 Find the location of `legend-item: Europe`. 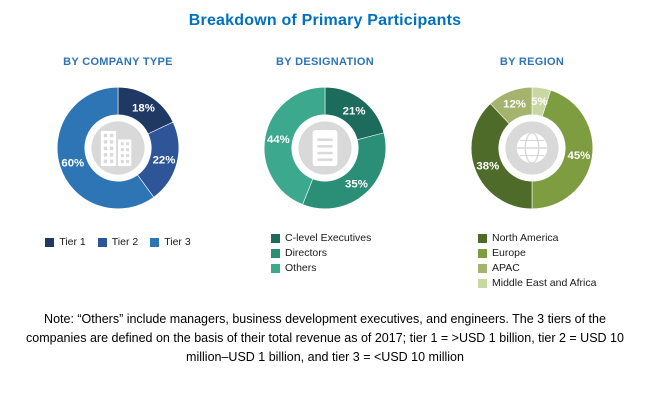

legend-item: Europe is located at coordinates (537, 253).